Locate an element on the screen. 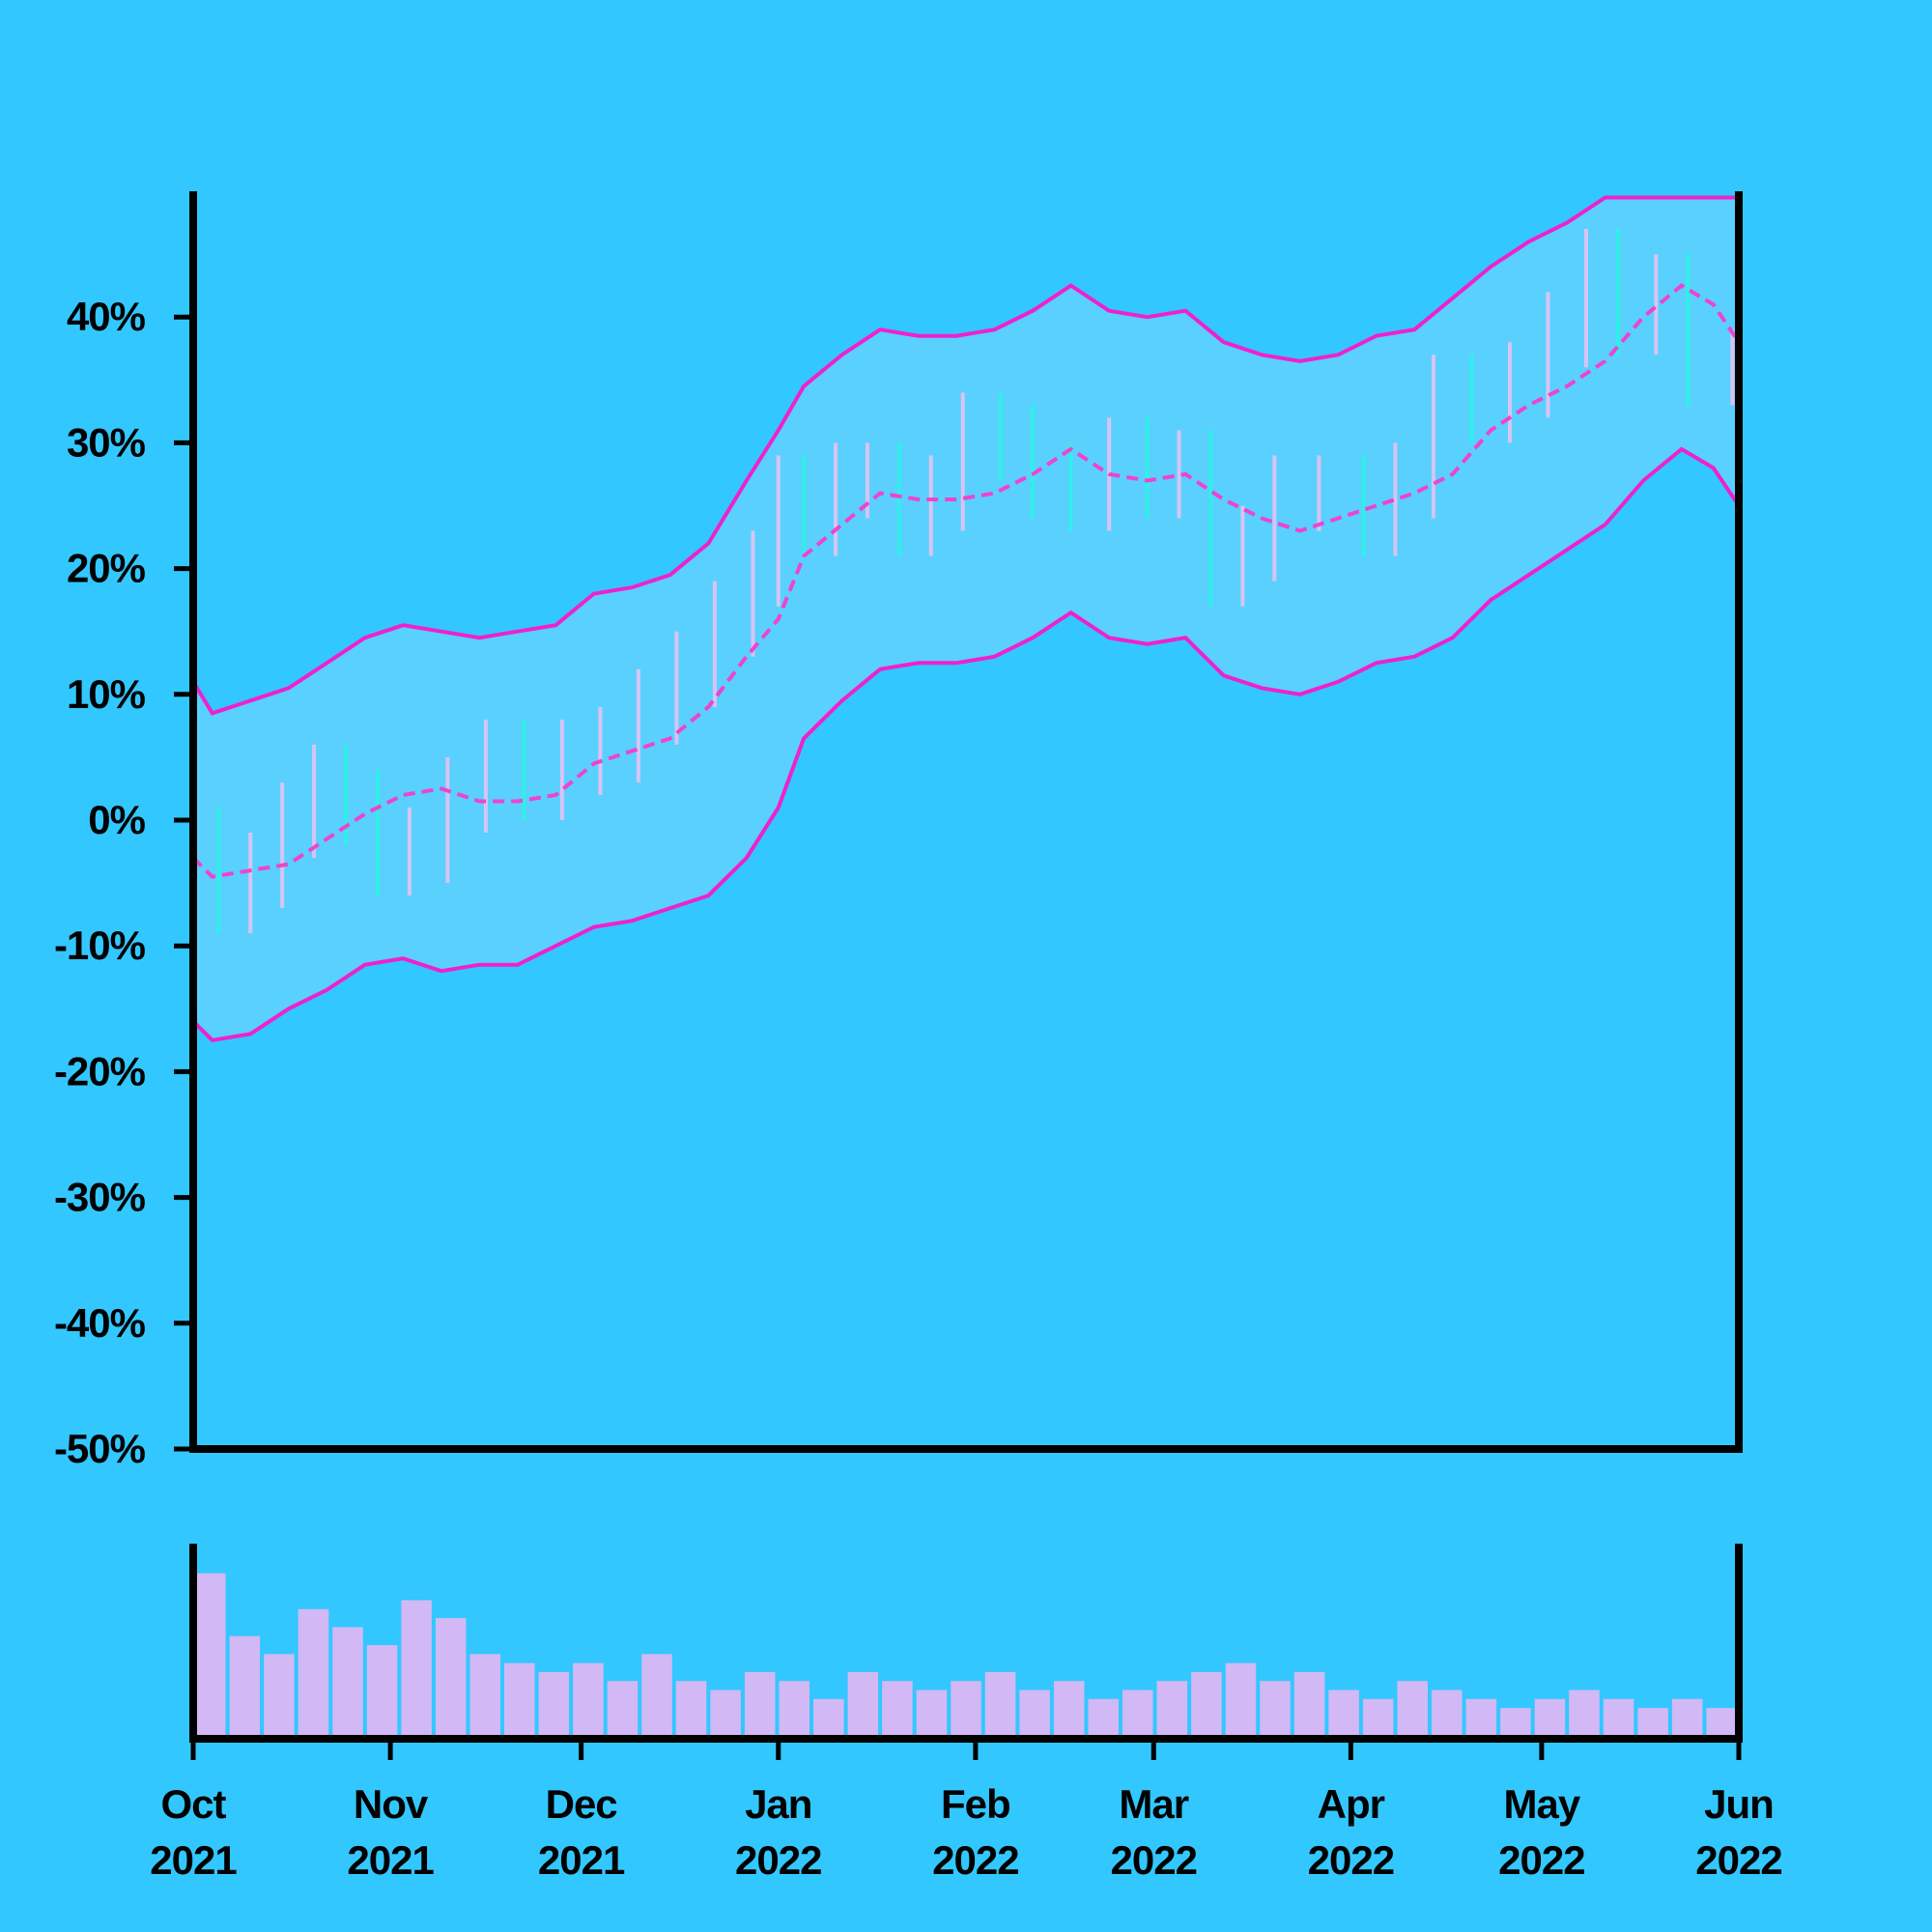 This screenshot has width=1932, height=1932. x-tick-month-label: Jan is located at coordinates (778, 1804).